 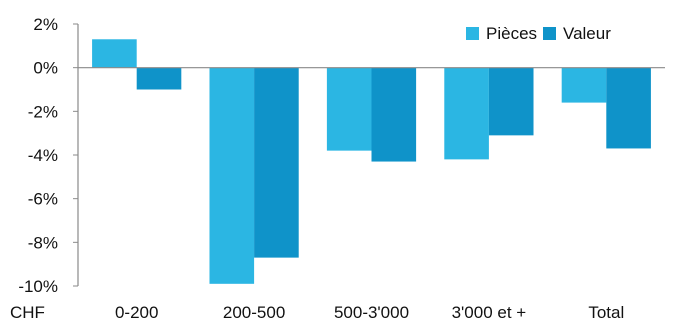 I want to click on x-category-label: 200-500, so click(x=254, y=312).